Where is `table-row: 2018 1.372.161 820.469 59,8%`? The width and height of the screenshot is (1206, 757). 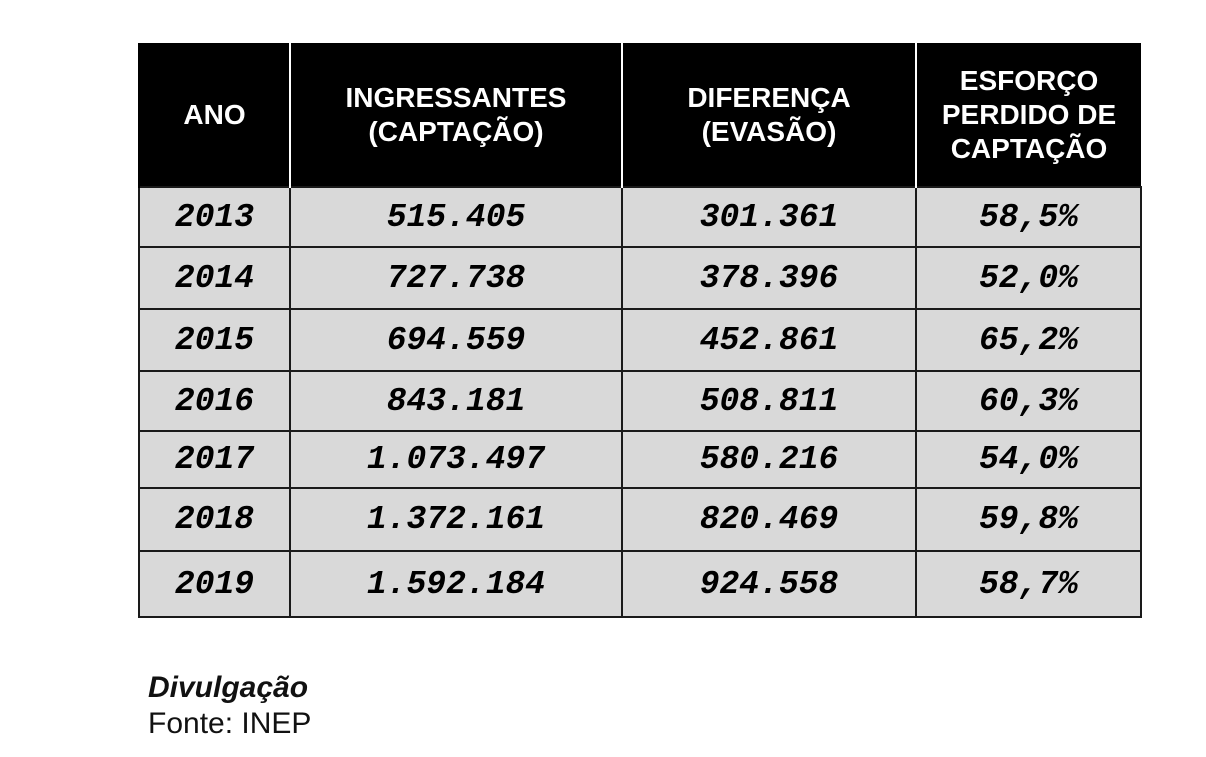
table-row: 2018 1.372.161 820.469 59,8% is located at coordinates (640, 519).